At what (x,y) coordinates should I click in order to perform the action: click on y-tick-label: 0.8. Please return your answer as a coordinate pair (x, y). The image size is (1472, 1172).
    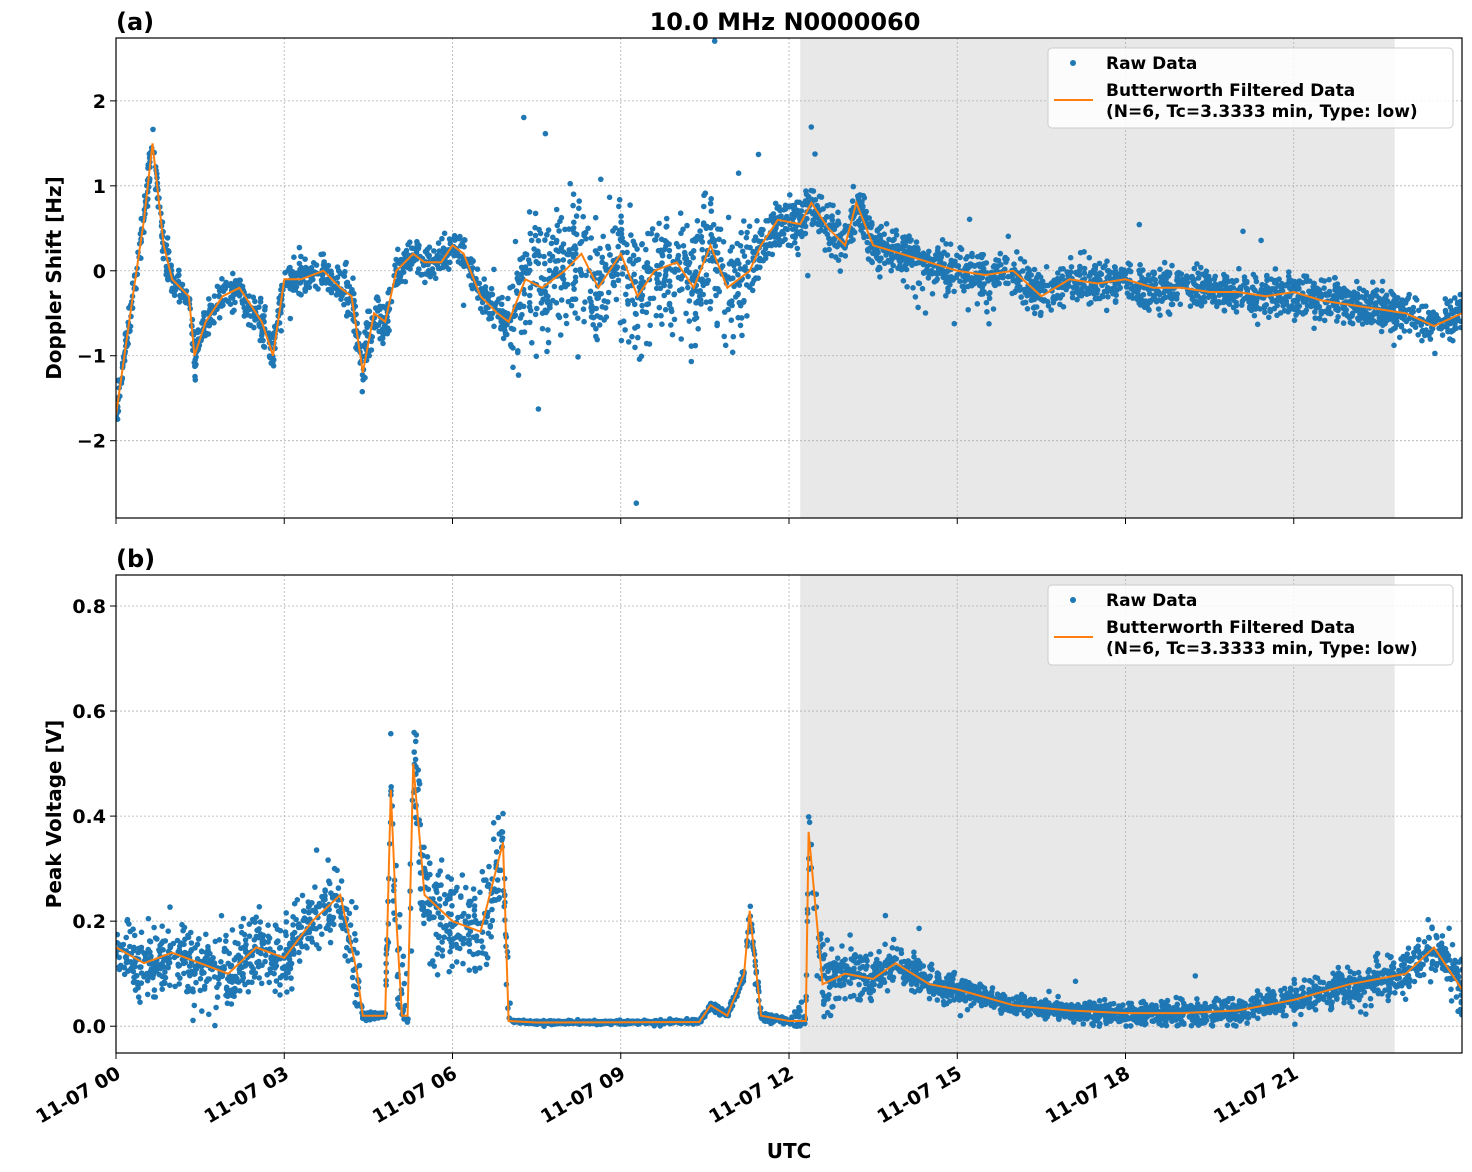
    Looking at the image, I should click on (89, 607).